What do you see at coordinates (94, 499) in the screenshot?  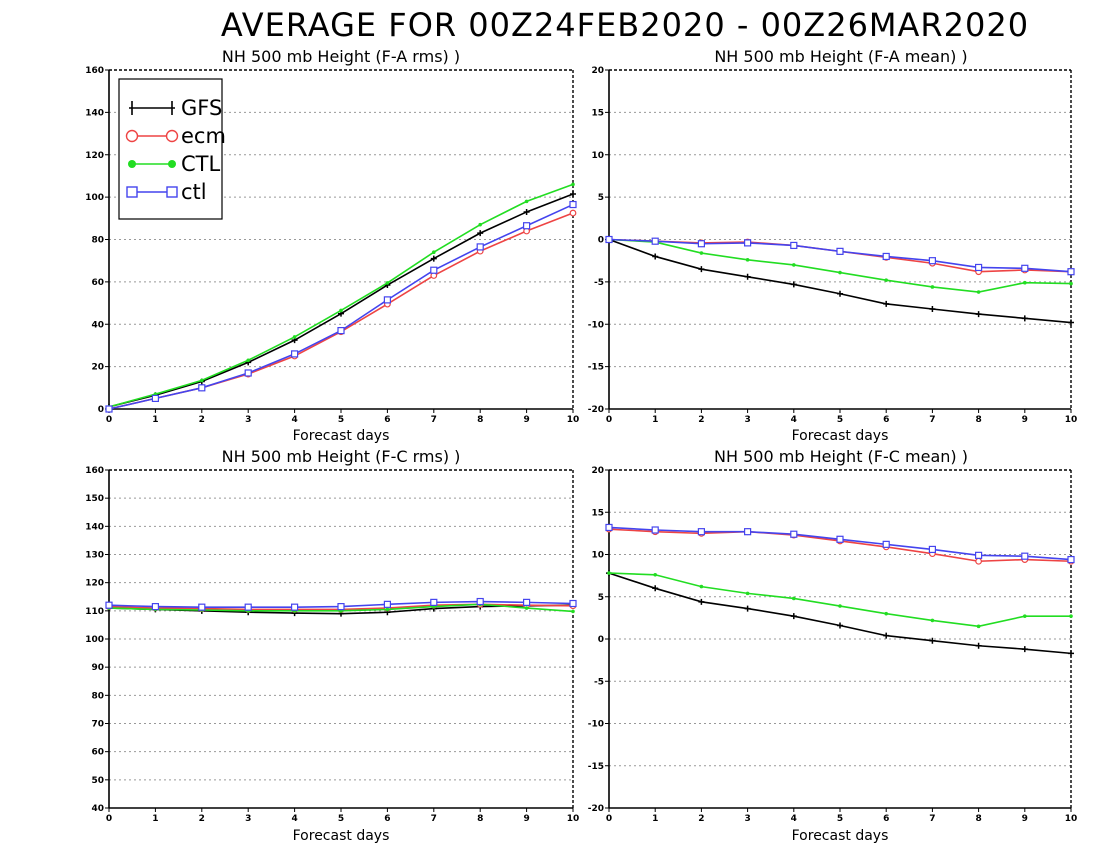 I see `y-tick-label: 150` at bounding box center [94, 499].